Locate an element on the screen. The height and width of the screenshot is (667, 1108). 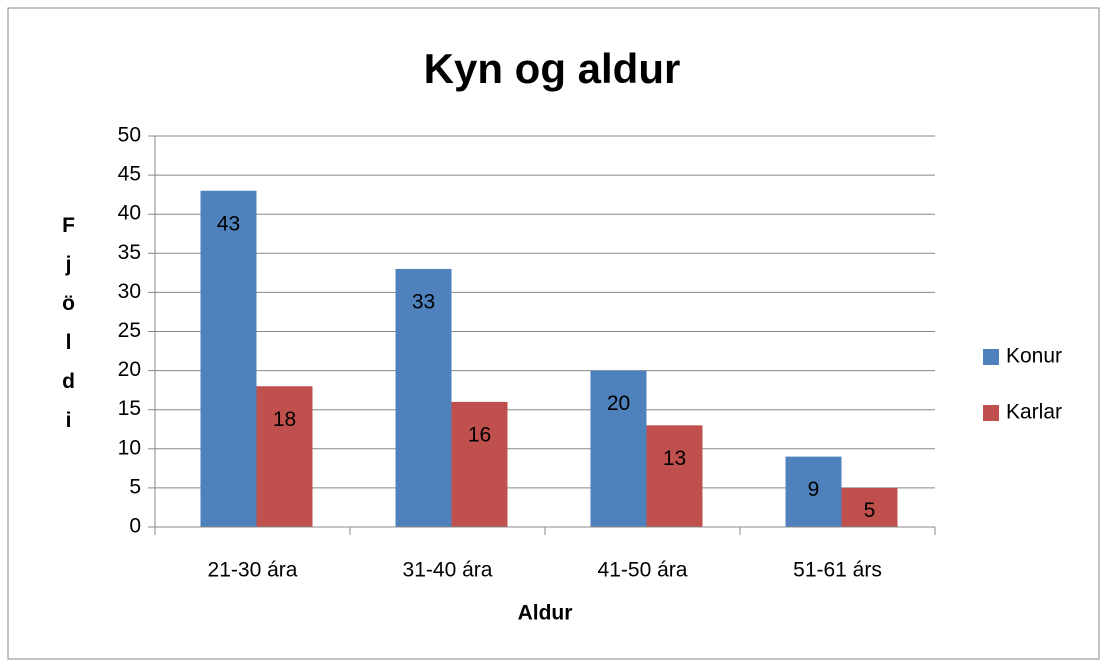
y-tick-label: 45 is located at coordinates (129, 174).